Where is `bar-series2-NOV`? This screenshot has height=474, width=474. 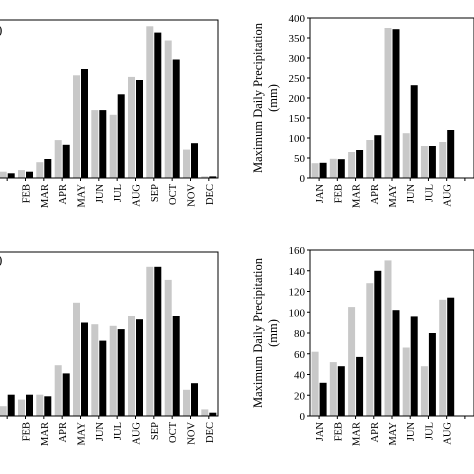 bar-series2-NOV is located at coordinates (194, 160).